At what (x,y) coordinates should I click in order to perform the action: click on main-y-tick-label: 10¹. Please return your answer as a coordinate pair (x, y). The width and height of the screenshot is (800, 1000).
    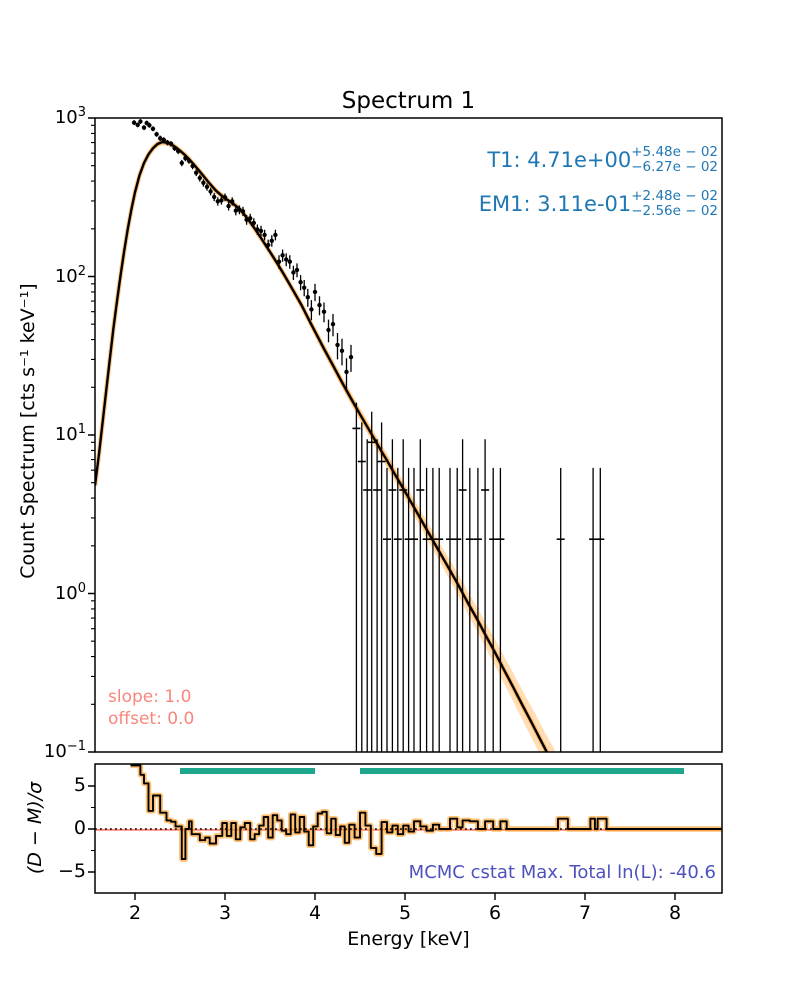
    Looking at the image, I should click on (70, 433).